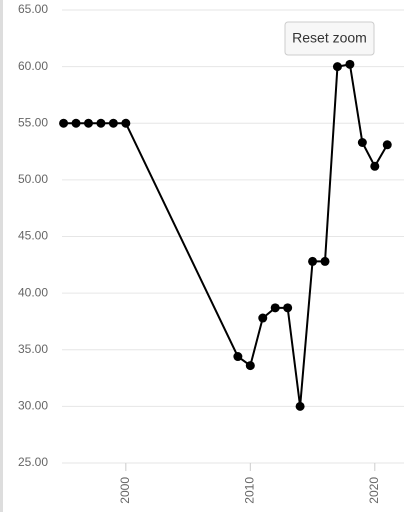  Describe the element at coordinates (249, 490) in the screenshot. I see `x-tick-label: 2010` at that location.